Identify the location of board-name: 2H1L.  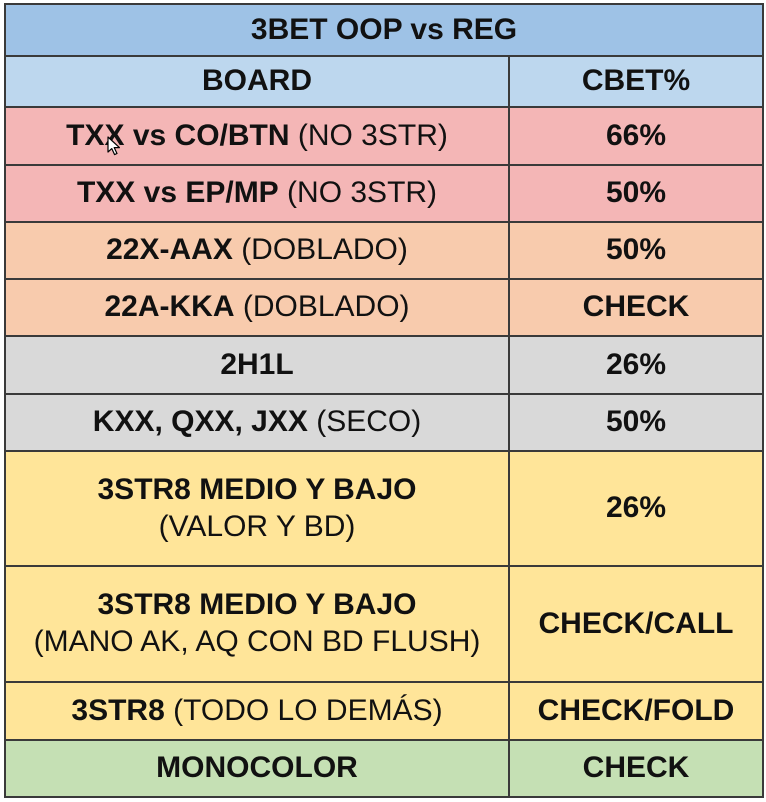
(257, 364).